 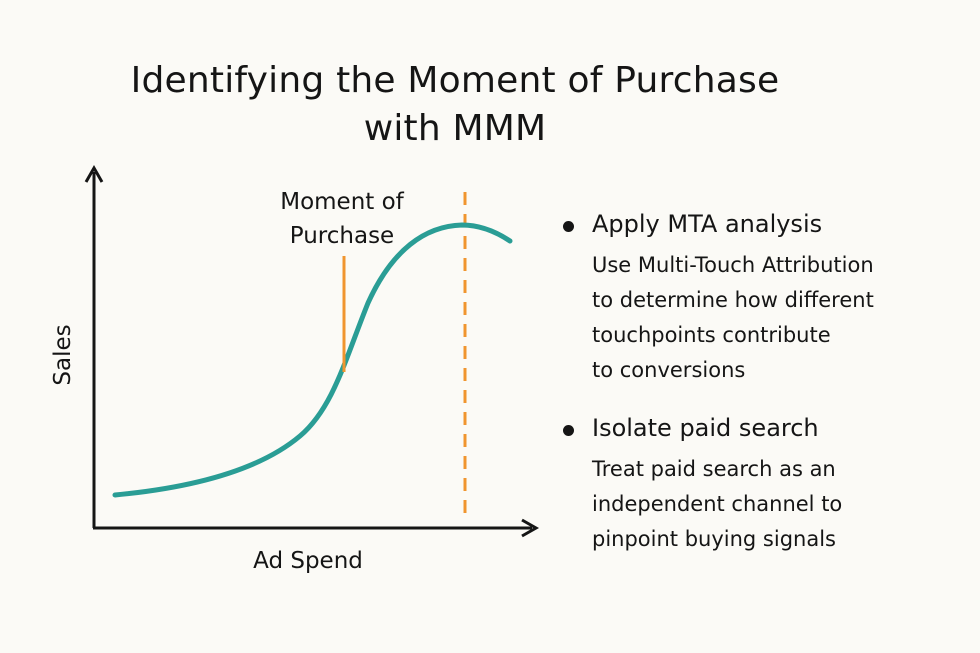 What do you see at coordinates (308, 561) in the screenshot?
I see `x-axis-label: Ad Spend` at bounding box center [308, 561].